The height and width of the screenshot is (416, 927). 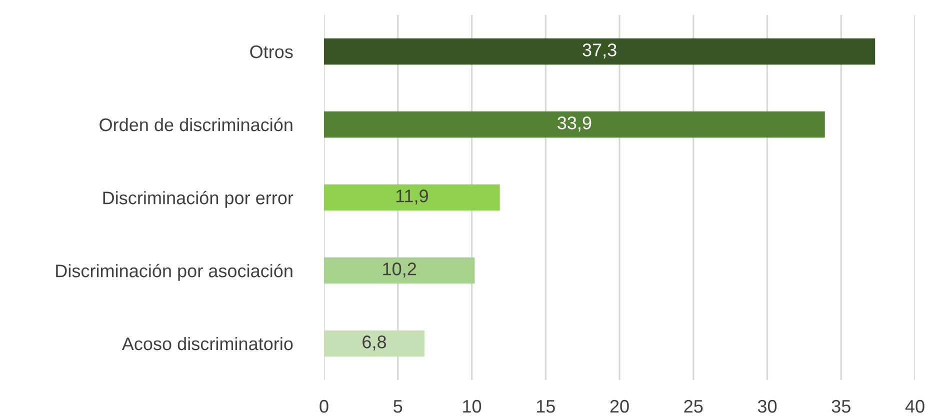 What do you see at coordinates (324, 406) in the screenshot?
I see `x-tick-label: 0` at bounding box center [324, 406].